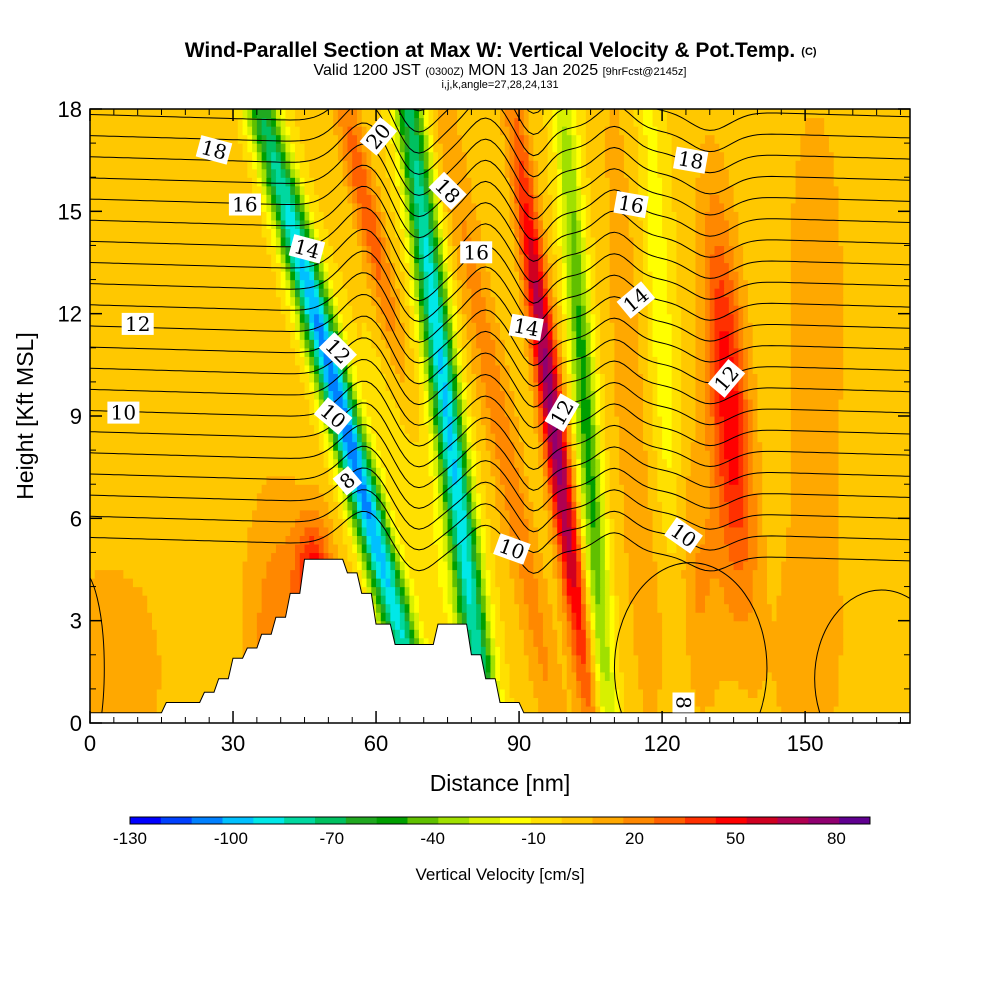 This screenshot has width=1000, height=1000. Describe the element at coordinates (809, 52) in the screenshot. I see `copyright-mark: (C)` at that location.